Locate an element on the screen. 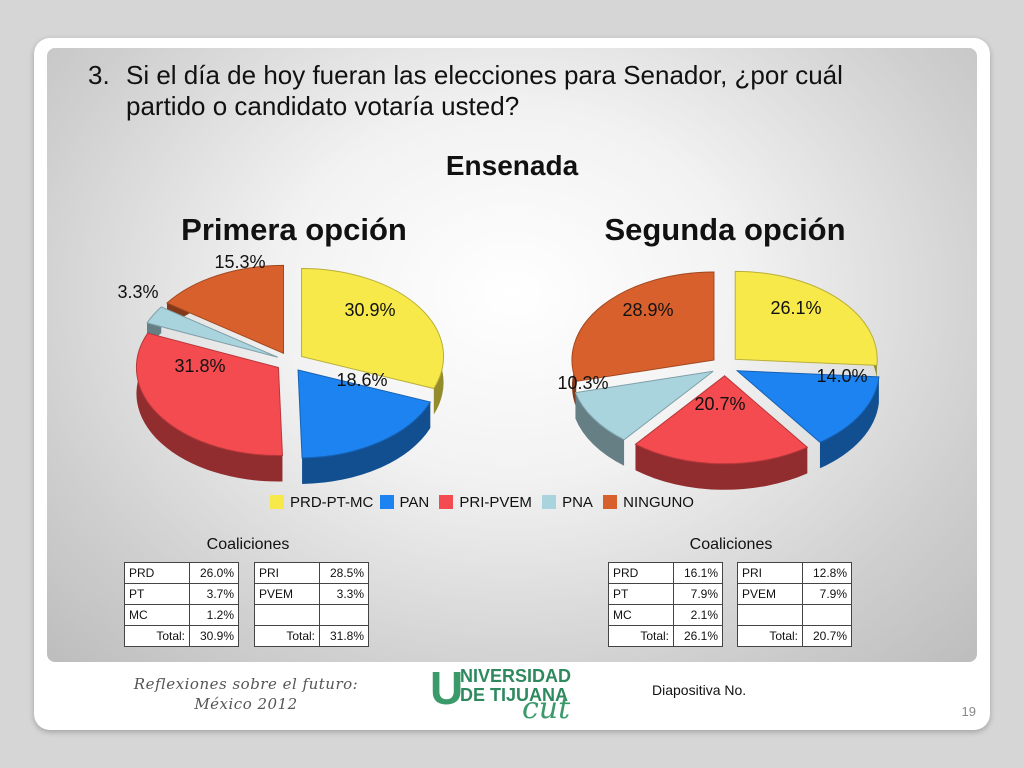 The image size is (1024, 768). table-total-value: 20.7% is located at coordinates (827, 636).